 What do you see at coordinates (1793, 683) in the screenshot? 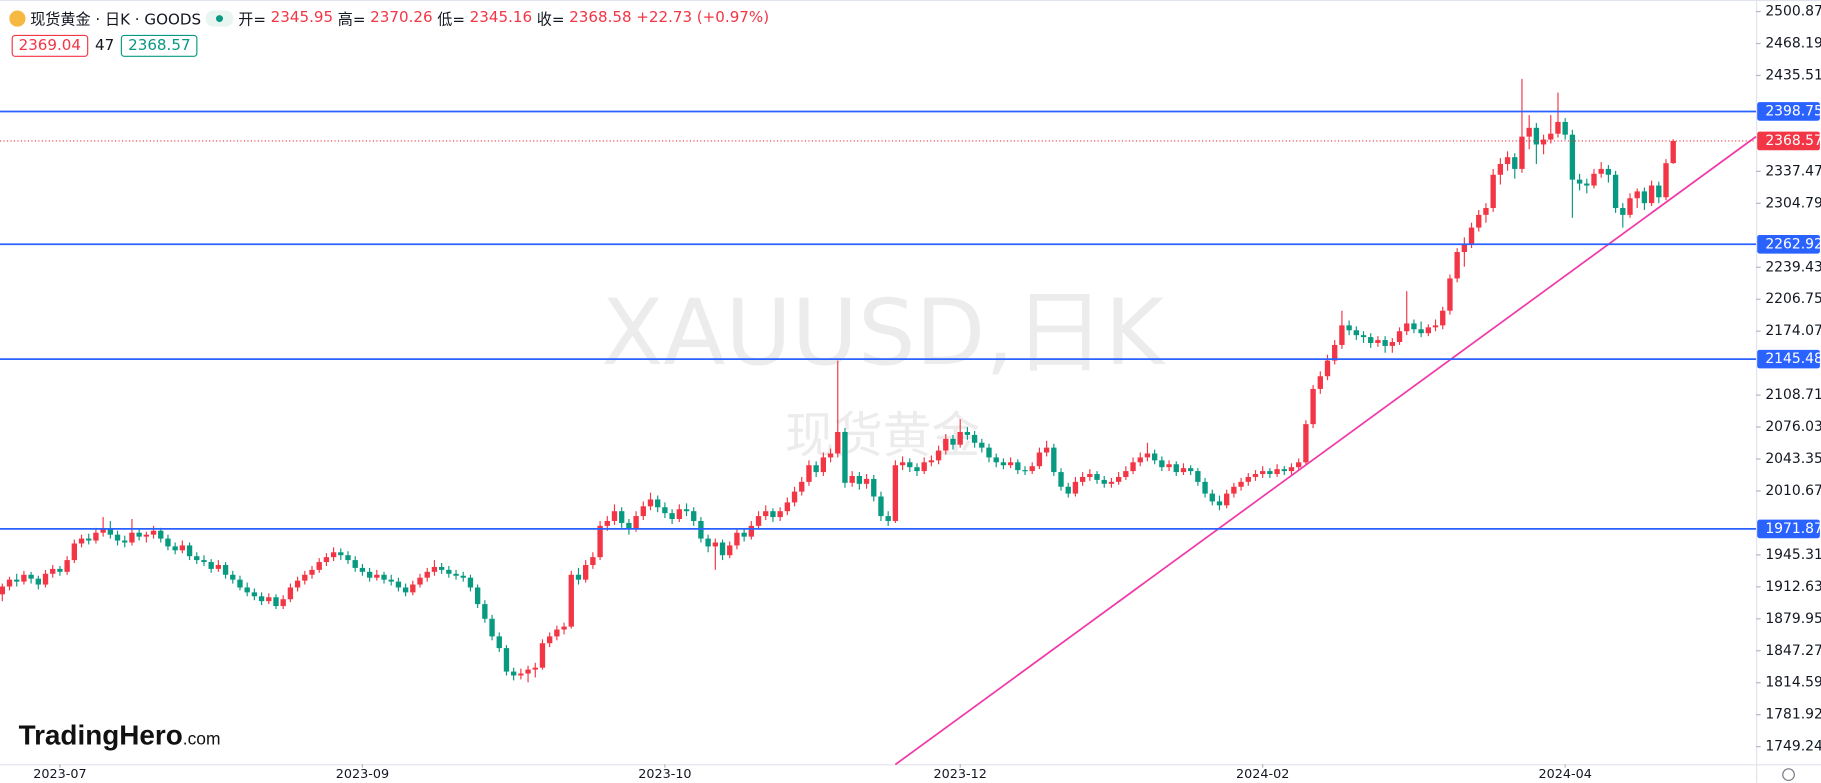
I see `y-tick-label: 1814.59` at bounding box center [1793, 683].